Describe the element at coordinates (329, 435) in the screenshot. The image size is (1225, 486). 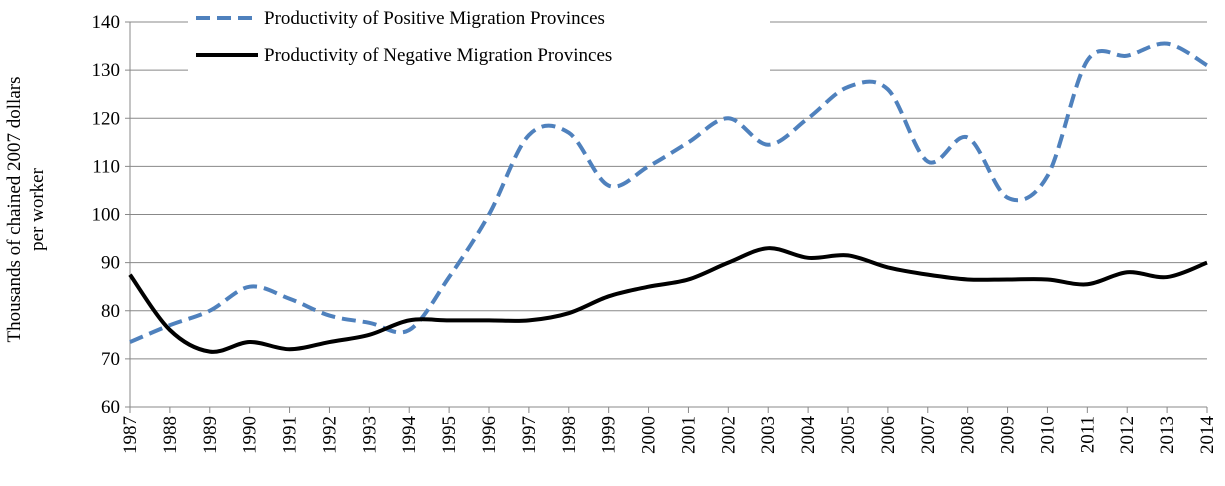
I see `x-tick-label: 1992` at that location.